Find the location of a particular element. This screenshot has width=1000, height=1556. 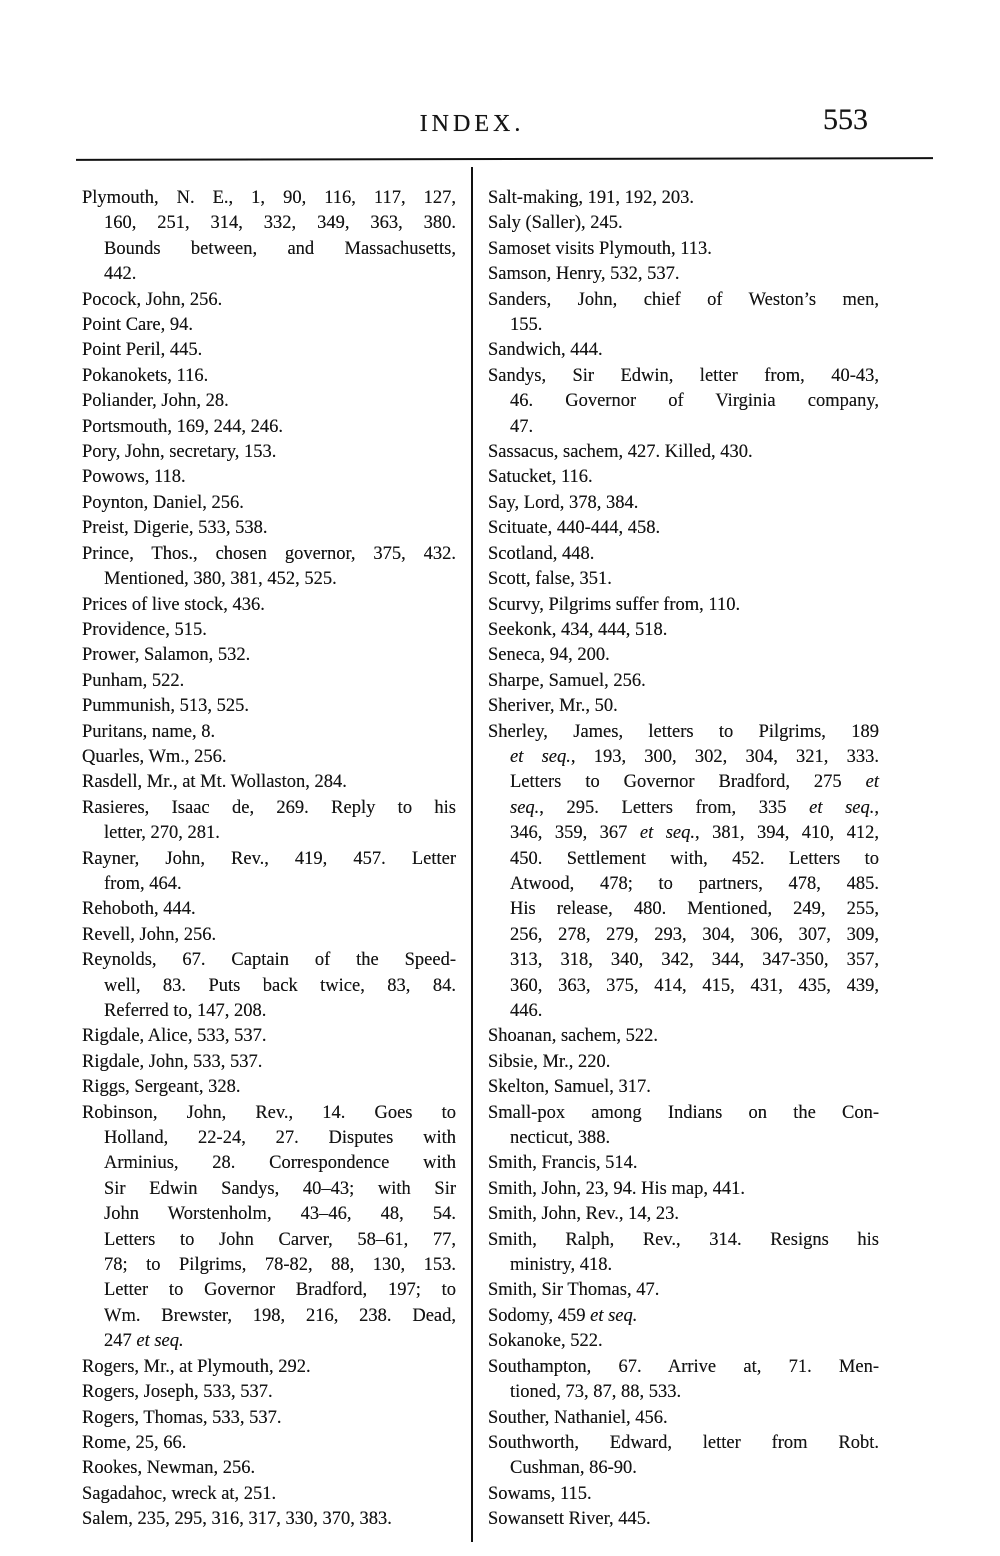

index-entry: Samoset visits Plymouth, 113. is located at coordinates (683, 249).